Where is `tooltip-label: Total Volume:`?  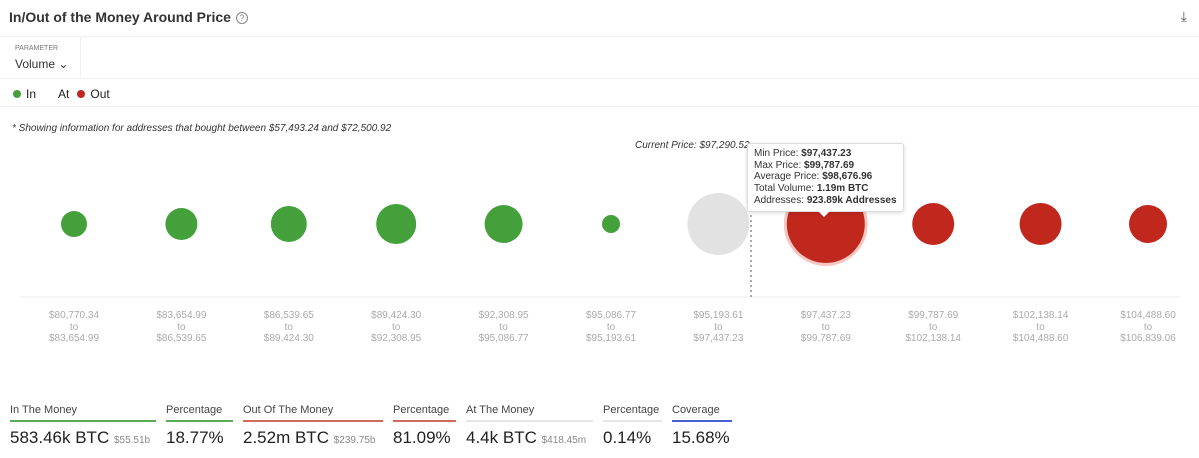
tooltip-label: Total Volume: is located at coordinates (784, 189).